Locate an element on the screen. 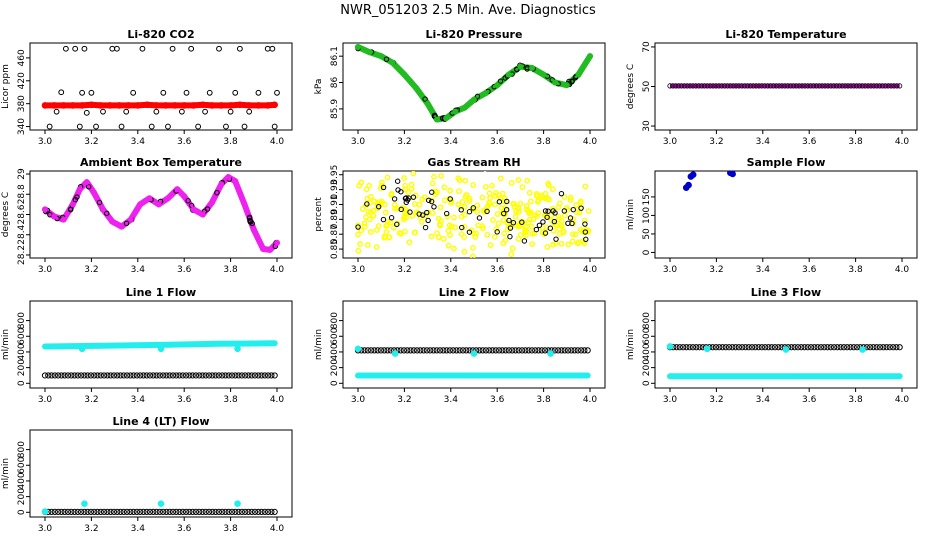  y-tick-label: 70 is located at coordinates (647, 47).